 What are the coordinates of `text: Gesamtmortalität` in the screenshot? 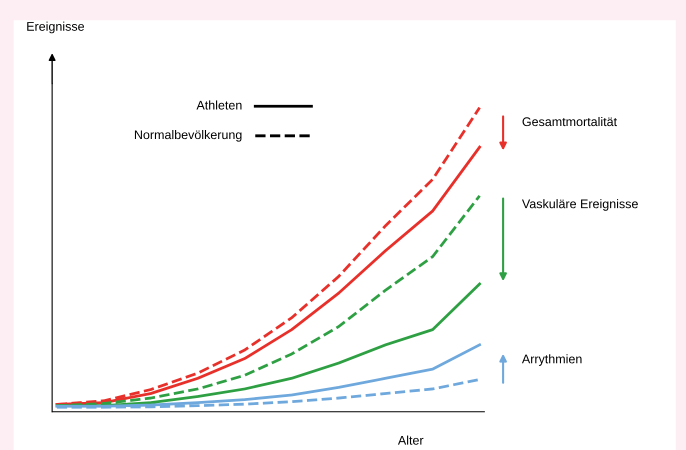 It's located at (569, 121).